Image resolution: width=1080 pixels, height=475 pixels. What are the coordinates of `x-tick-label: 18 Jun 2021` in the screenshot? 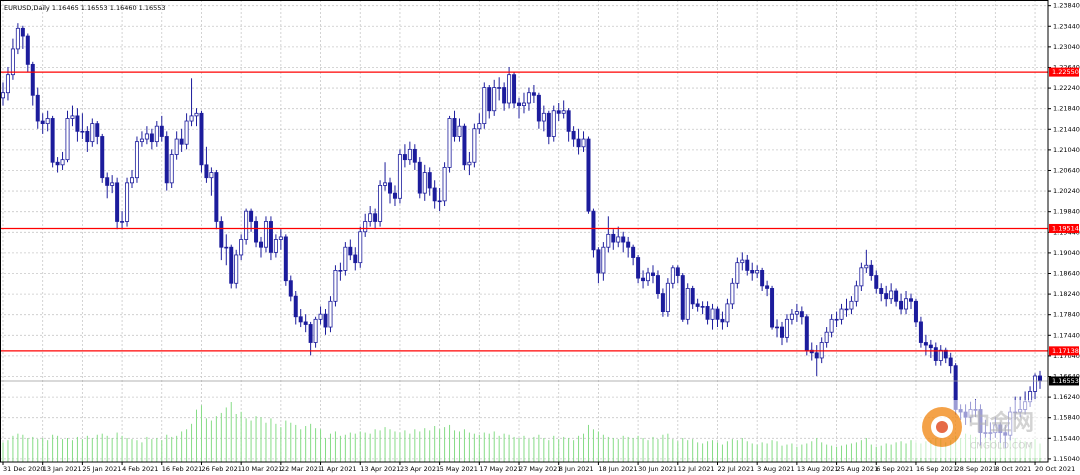 It's located at (617, 469).